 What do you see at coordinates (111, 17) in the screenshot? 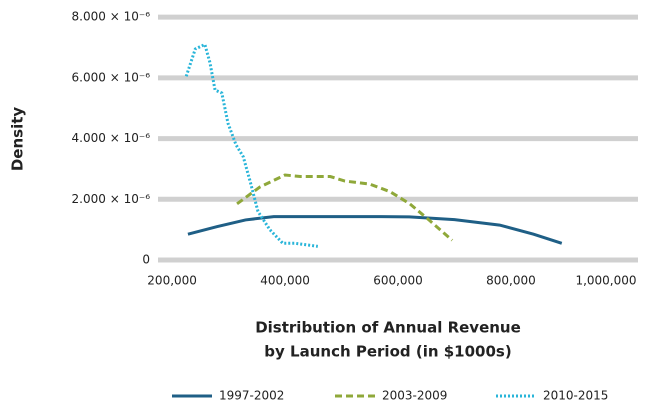
I see `y-tick-label: 8.000 × 10⁻⁶` at bounding box center [111, 17].